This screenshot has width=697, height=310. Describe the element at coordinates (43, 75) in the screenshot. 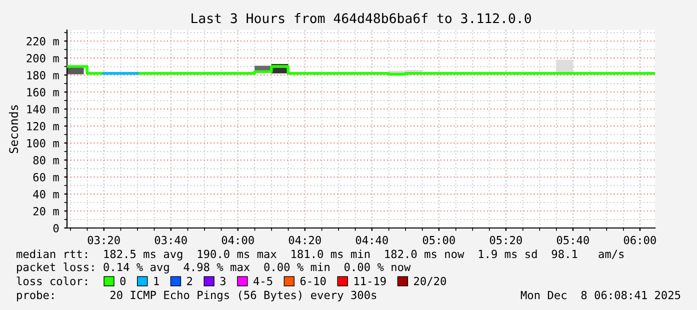

I see `y-tick-label: 180 m` at that location.